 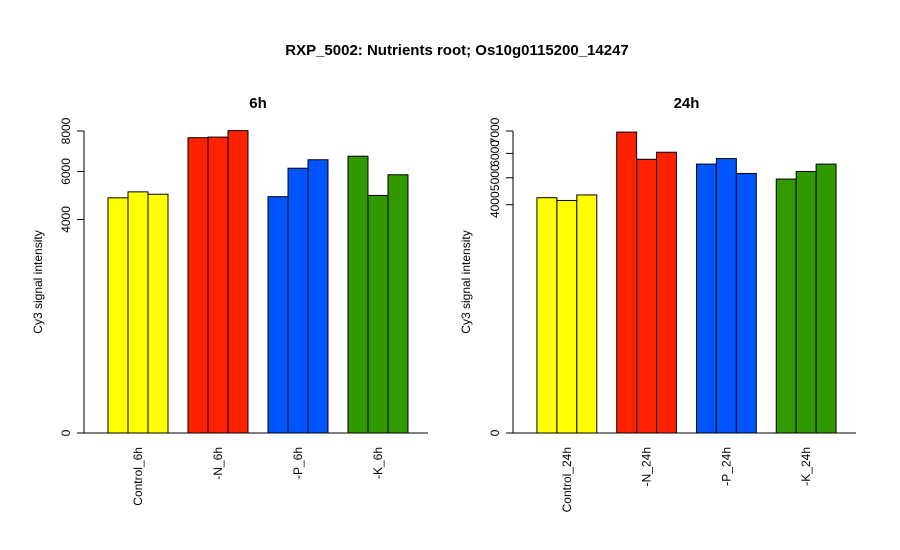 What do you see at coordinates (66, 130) in the screenshot?
I see `y-tick-label: 8000` at bounding box center [66, 130].